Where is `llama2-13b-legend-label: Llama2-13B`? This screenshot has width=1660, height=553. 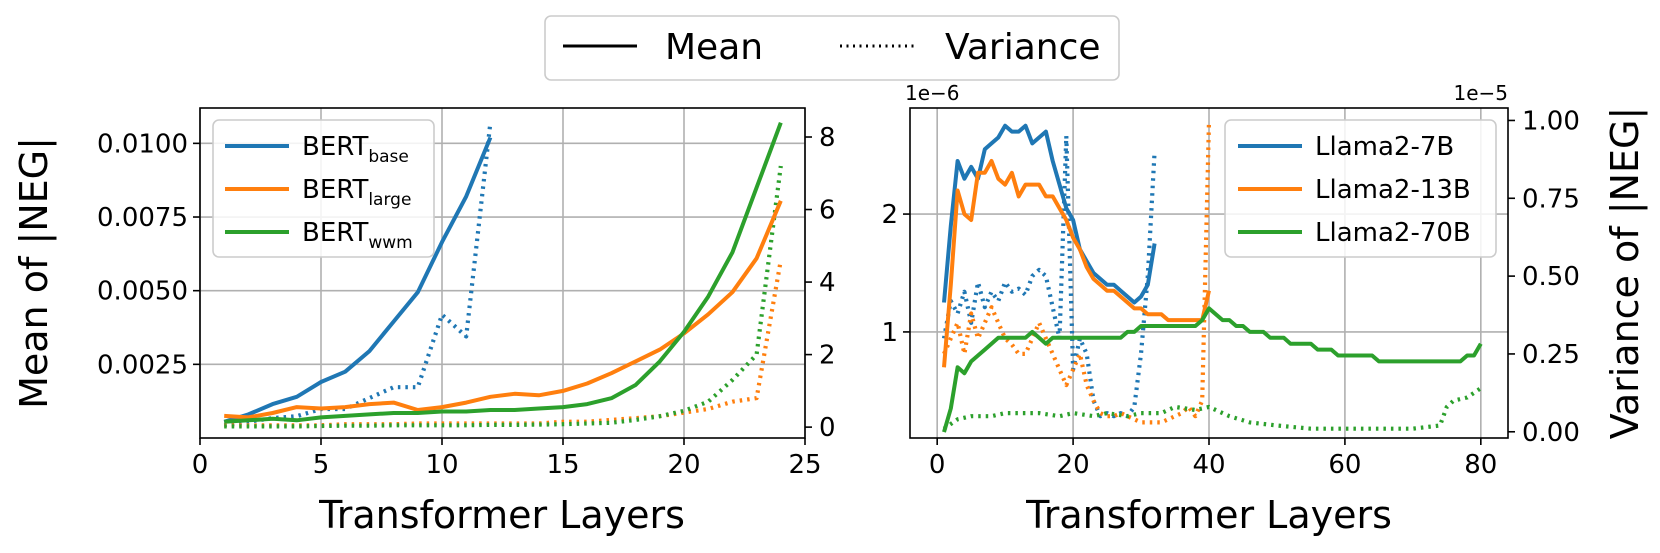
llama2-13b-legend-label: Llama2-13B is located at coordinates (1393, 190).